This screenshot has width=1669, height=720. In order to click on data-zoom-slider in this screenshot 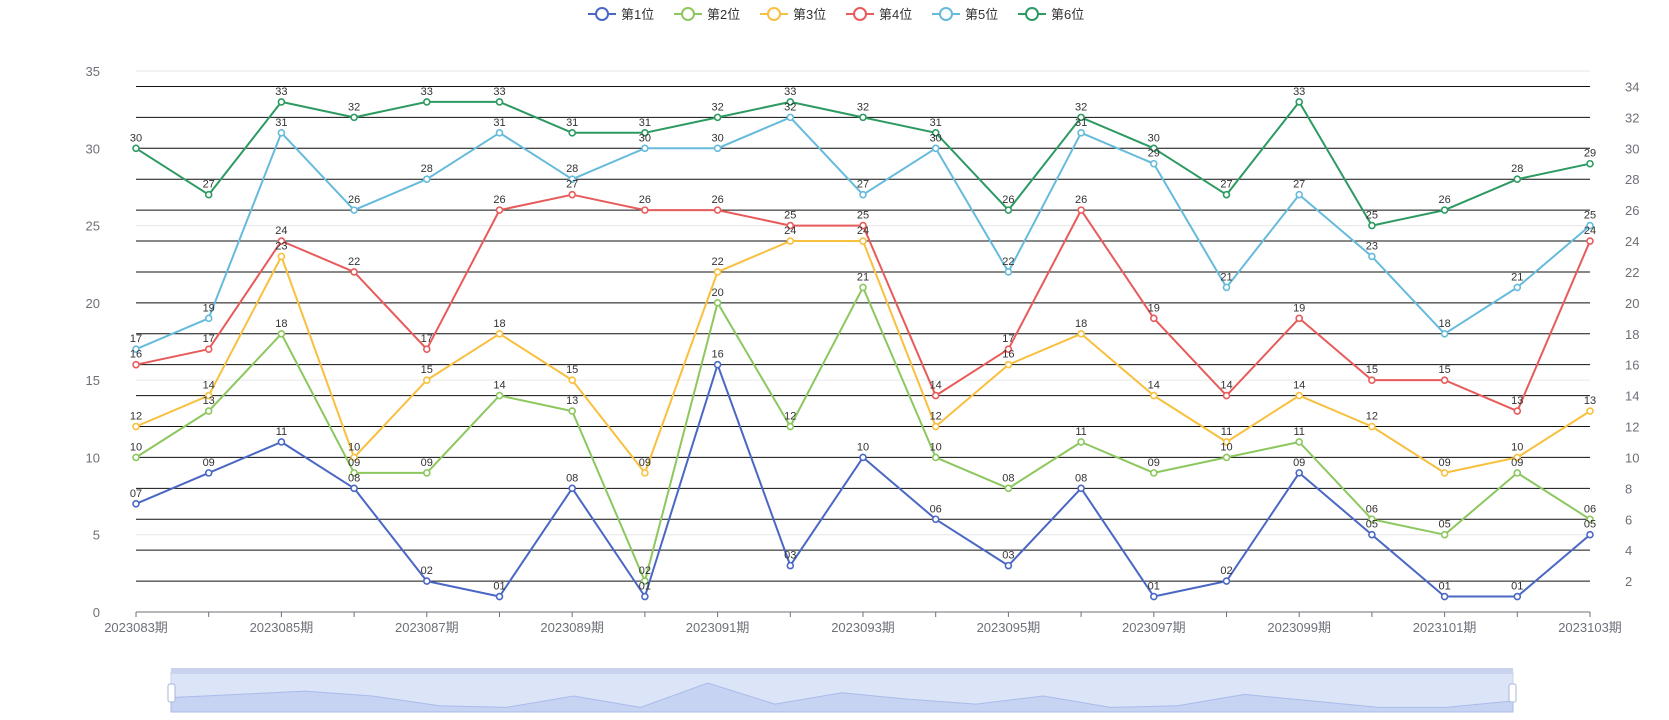, I will do `click(842, 690)`.